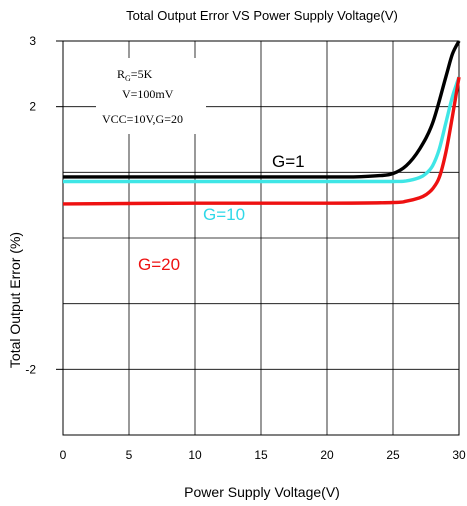  I want to click on series-label-g1: G=1, so click(288, 161).